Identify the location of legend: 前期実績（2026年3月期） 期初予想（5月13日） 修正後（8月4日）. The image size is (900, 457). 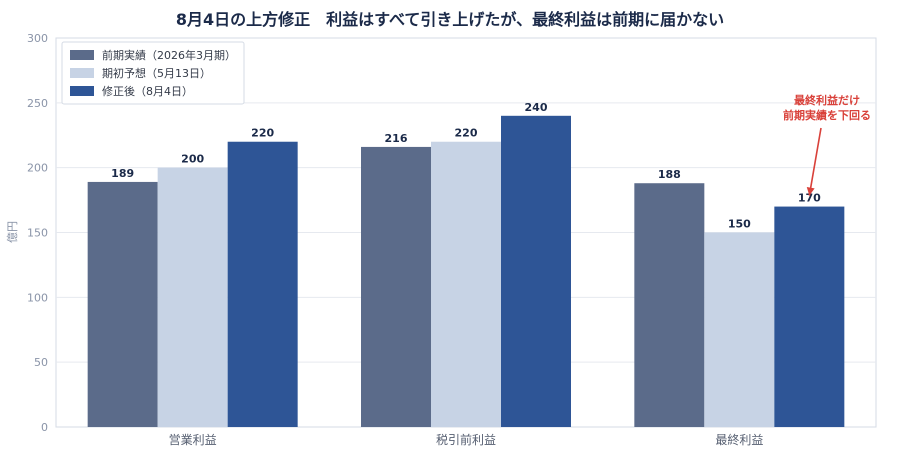
(153, 73).